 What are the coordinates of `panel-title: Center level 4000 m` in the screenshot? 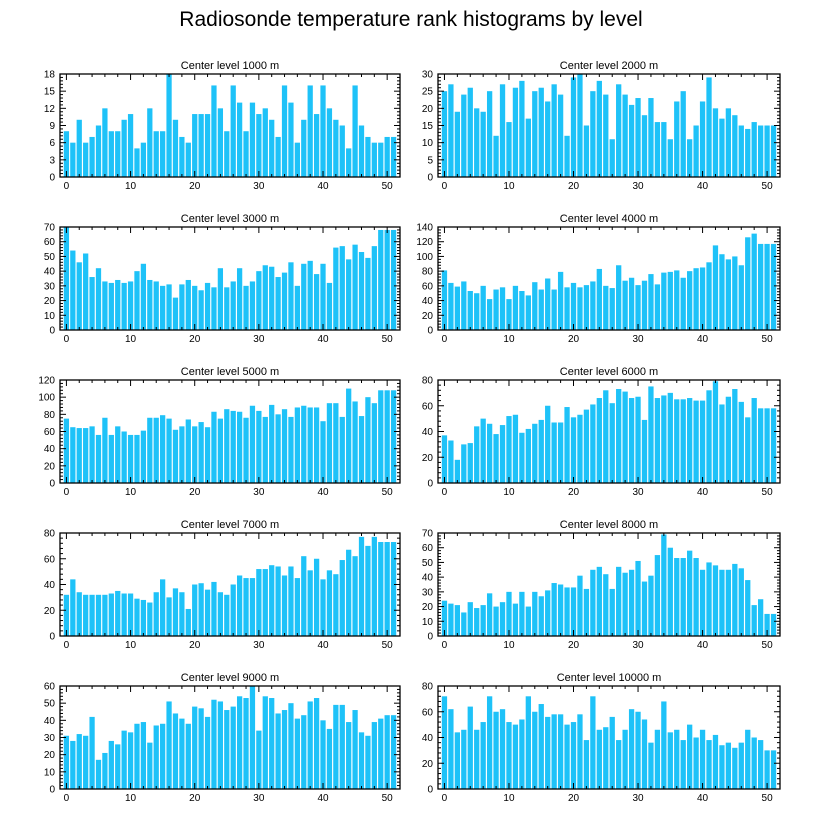 It's located at (609, 219).